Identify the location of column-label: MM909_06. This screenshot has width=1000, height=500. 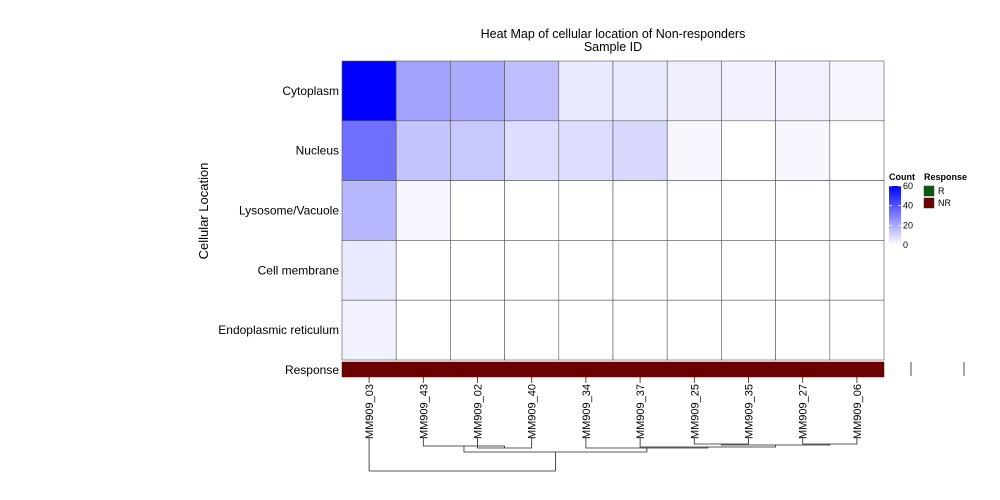
(858, 411).